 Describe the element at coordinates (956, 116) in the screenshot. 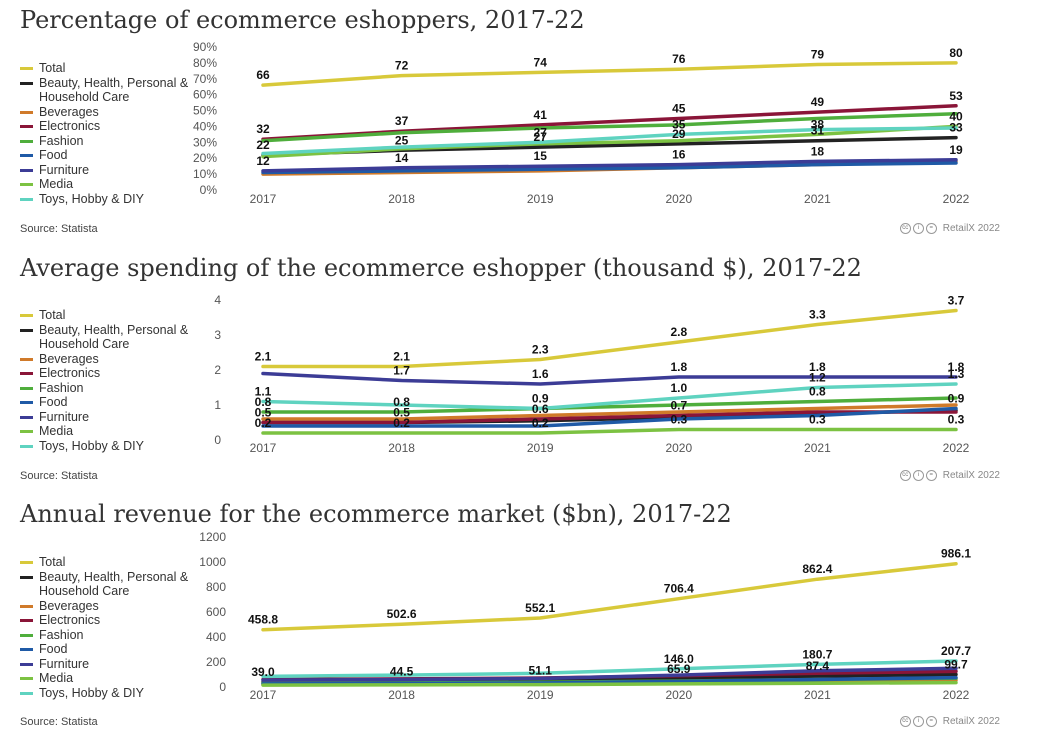

I see `data-label: 40` at that location.